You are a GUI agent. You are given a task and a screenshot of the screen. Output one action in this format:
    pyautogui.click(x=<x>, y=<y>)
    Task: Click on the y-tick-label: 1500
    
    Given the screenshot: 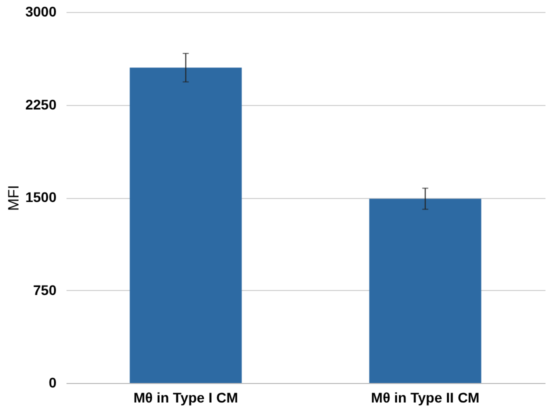 What is the action you would take?
    pyautogui.click(x=41, y=197)
    